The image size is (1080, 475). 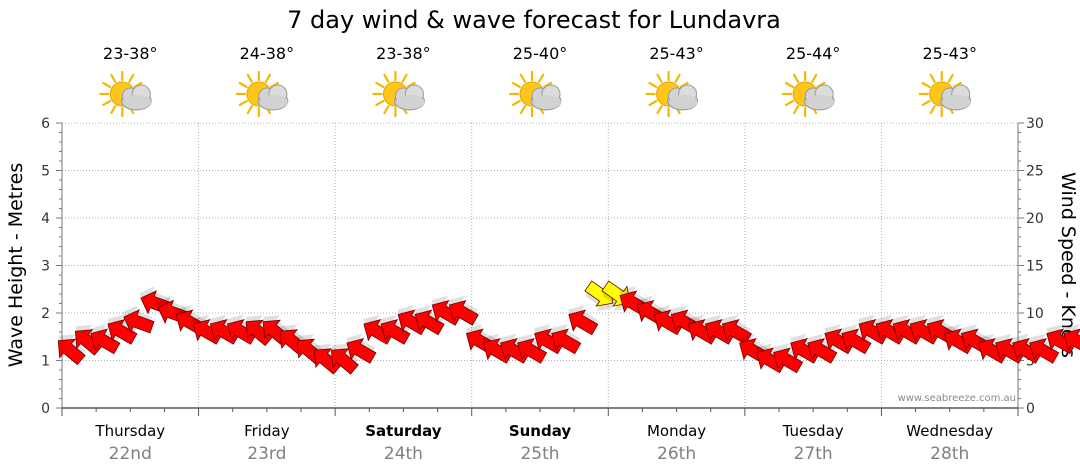 What do you see at coordinates (45, 409) in the screenshot?
I see `left-tick-label: 0` at bounding box center [45, 409].